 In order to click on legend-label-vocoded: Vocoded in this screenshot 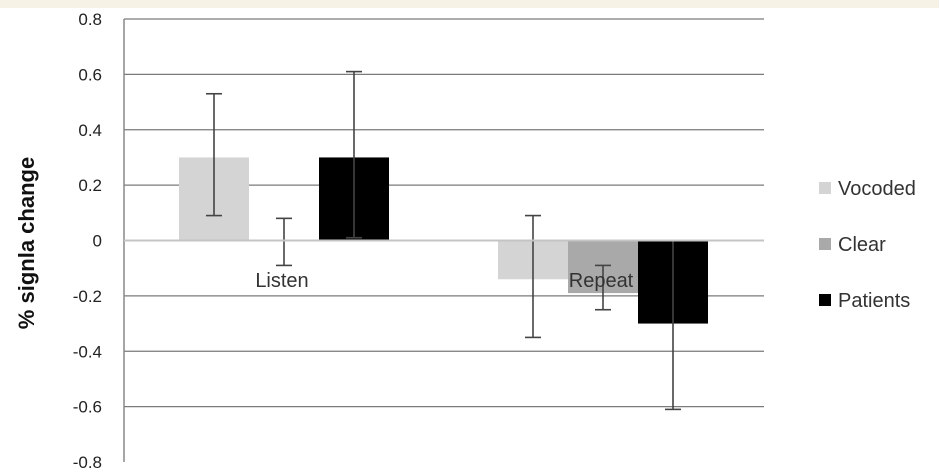, I will do `click(877, 189)`.